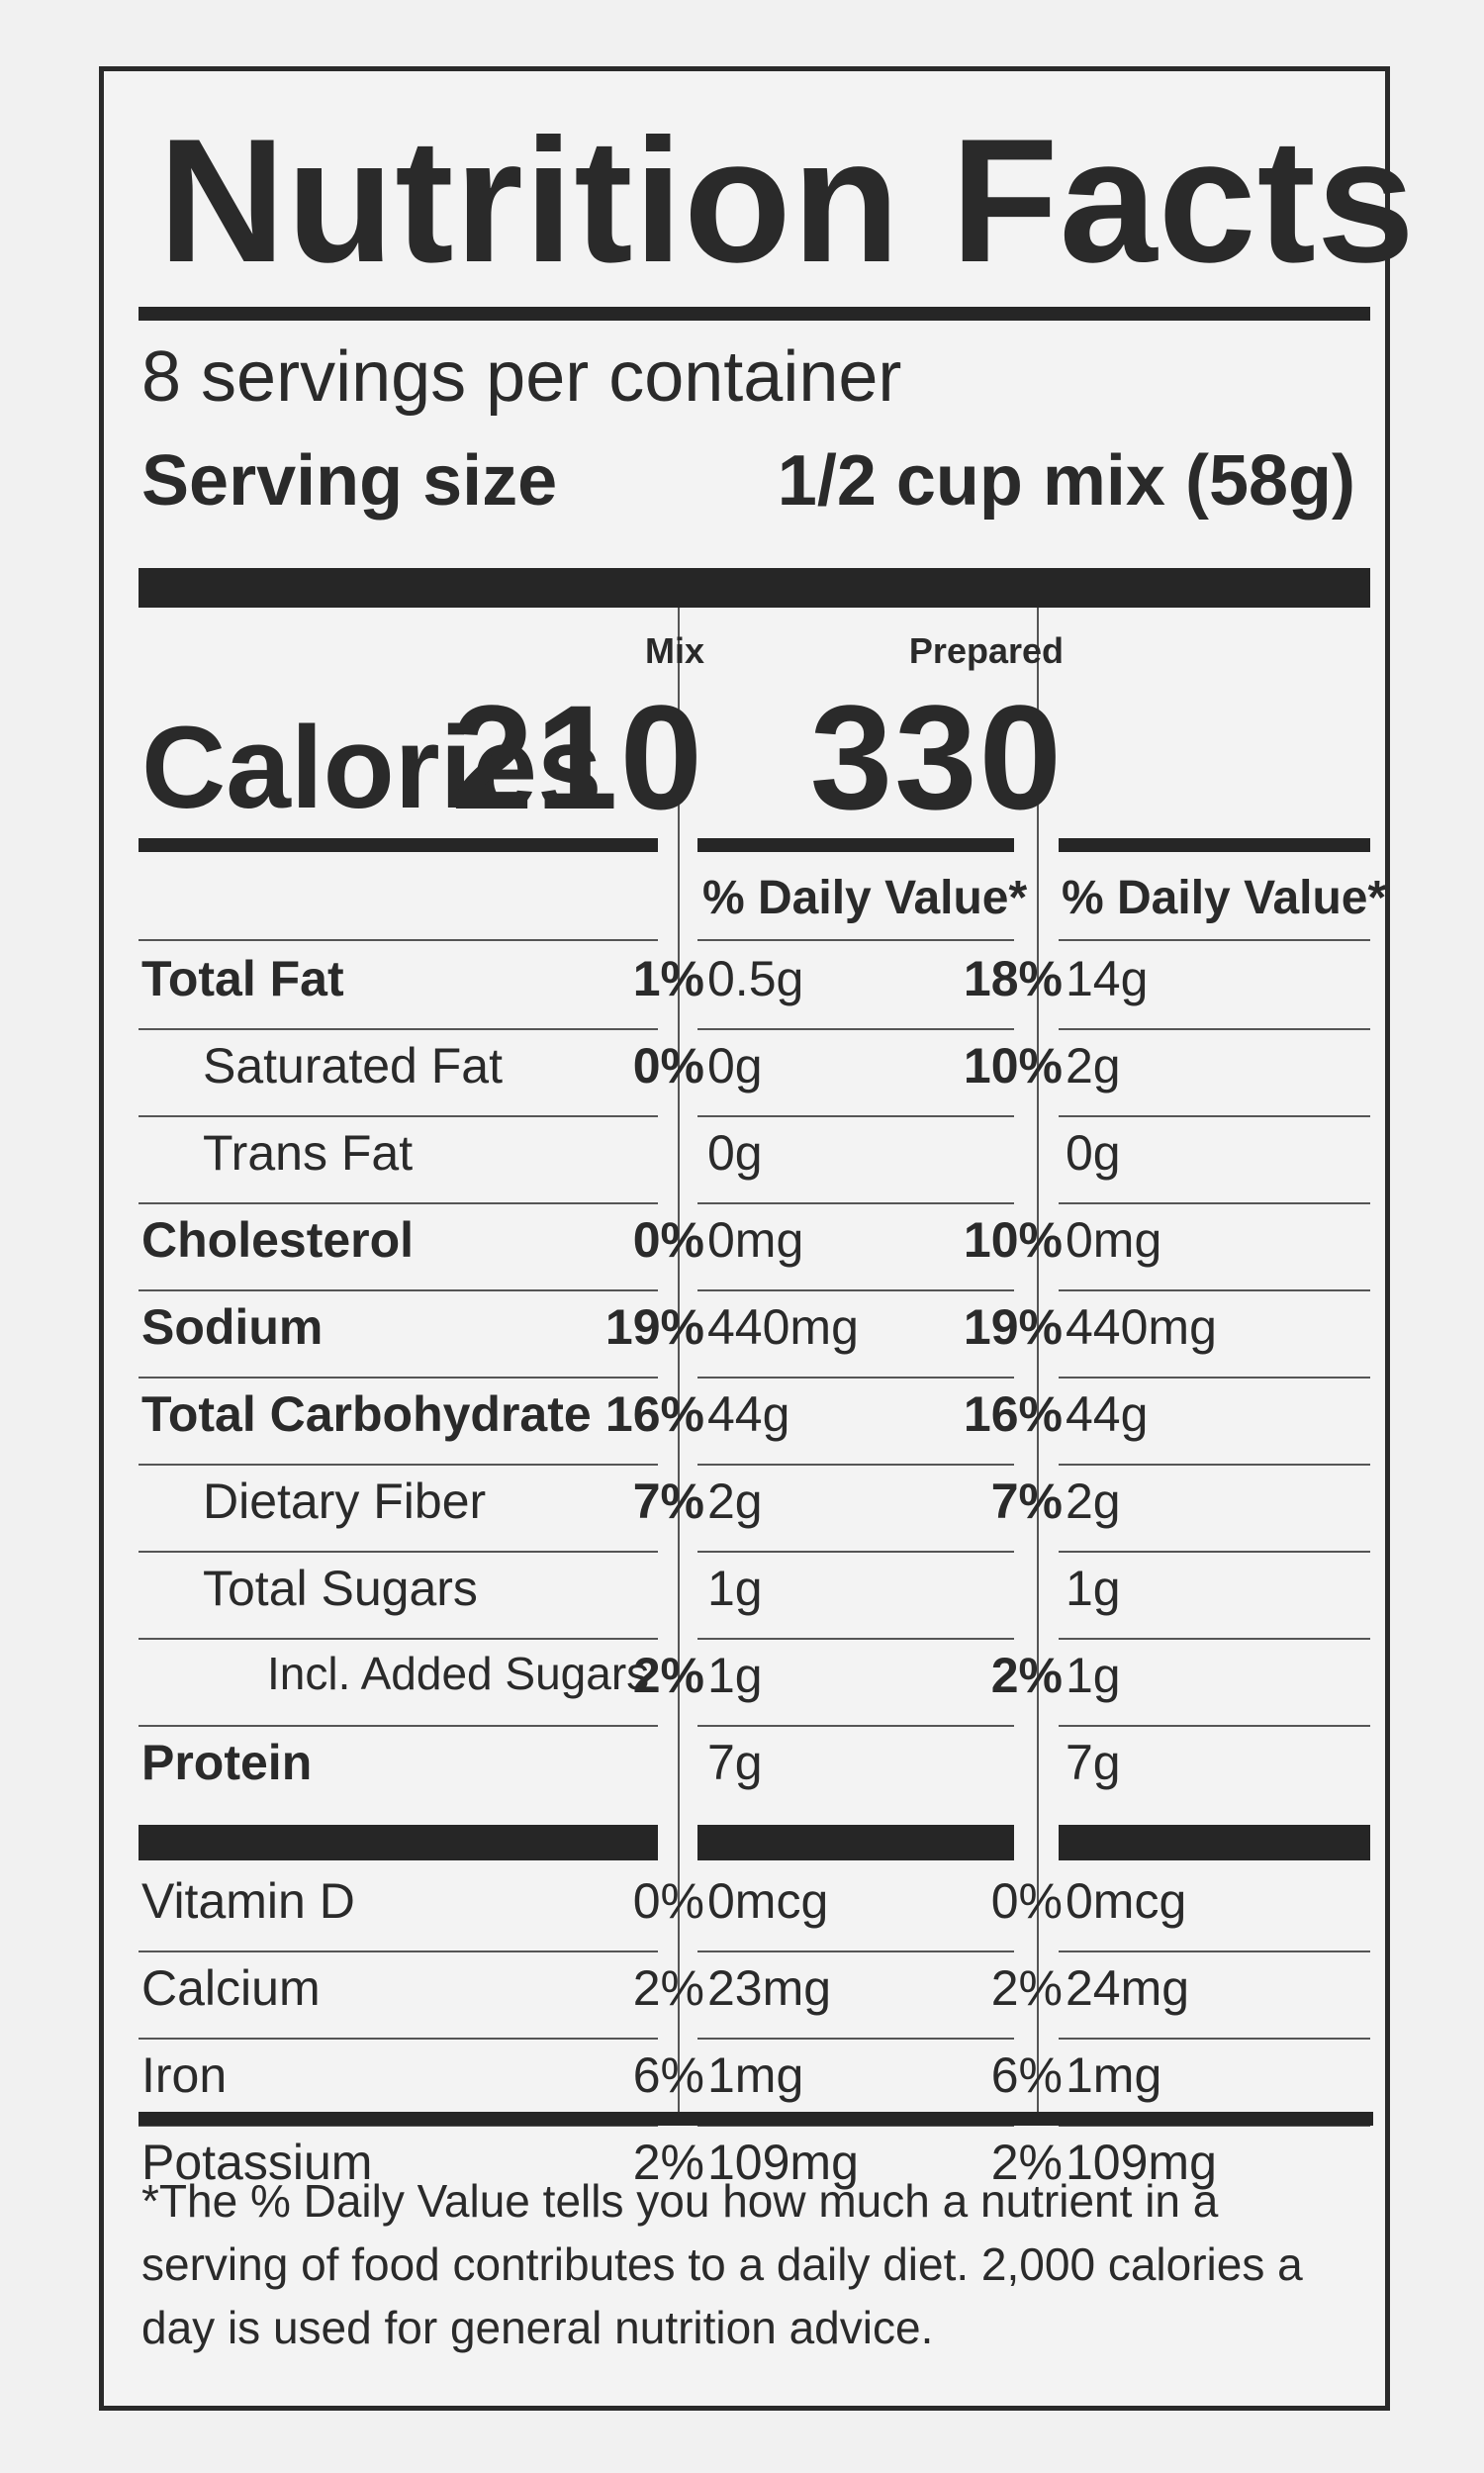 This screenshot has height=2473, width=1484. I want to click on serving-thick-rule, so click(754, 588).